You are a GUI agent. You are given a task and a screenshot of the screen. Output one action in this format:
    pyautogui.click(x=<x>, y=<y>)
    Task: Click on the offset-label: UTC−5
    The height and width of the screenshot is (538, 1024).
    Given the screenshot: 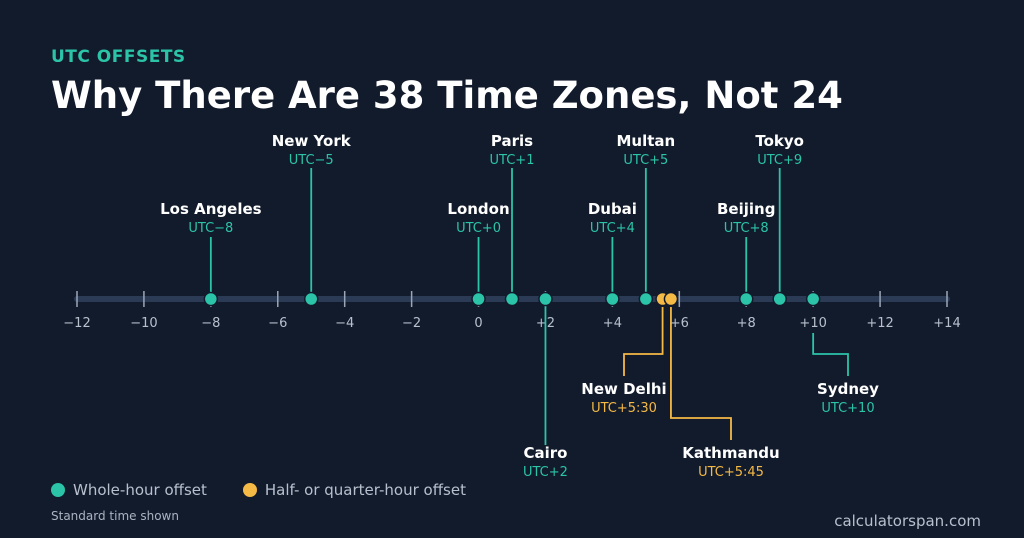 What is the action you would take?
    pyautogui.click(x=311, y=160)
    